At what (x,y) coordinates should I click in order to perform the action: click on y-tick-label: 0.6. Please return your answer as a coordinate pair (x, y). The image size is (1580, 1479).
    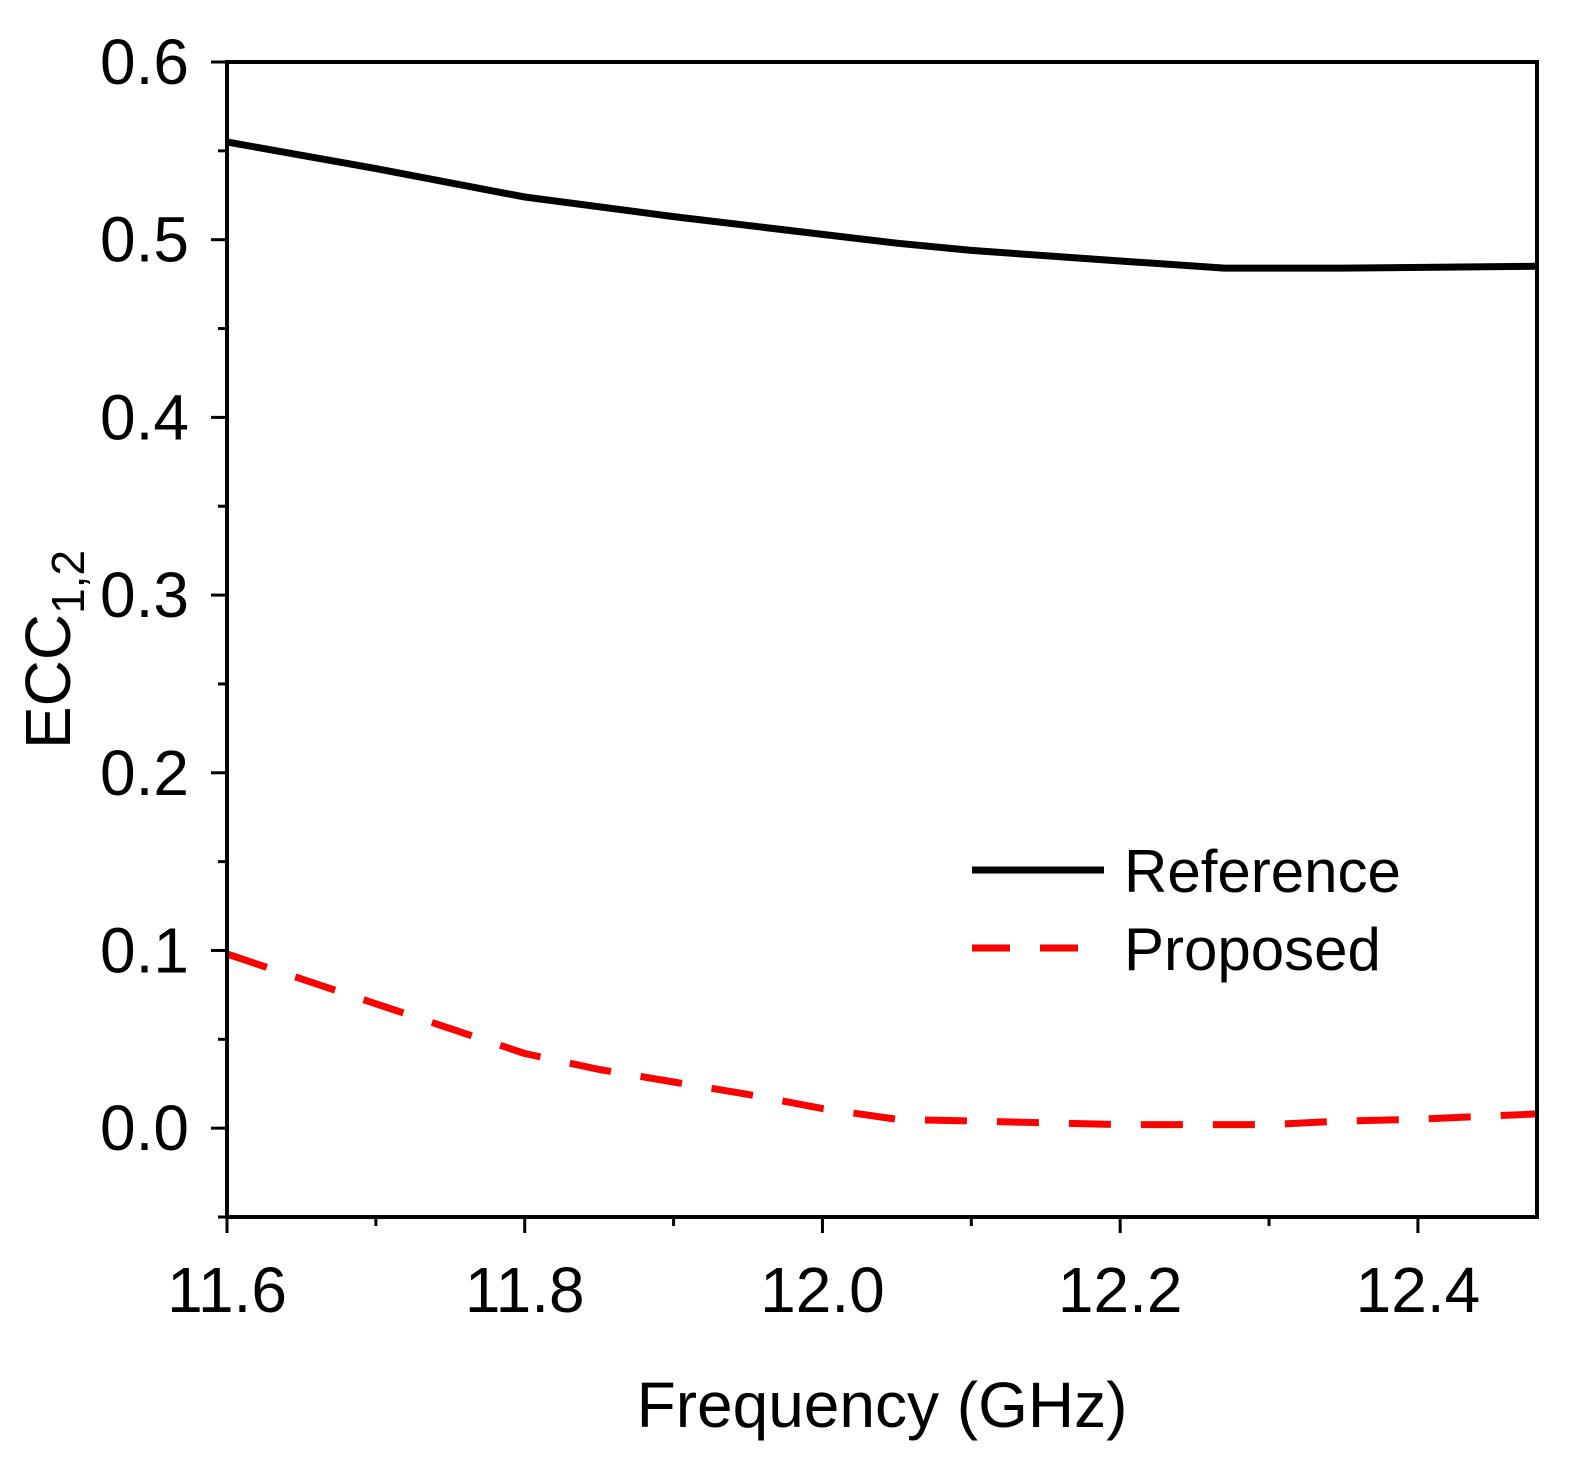
    Looking at the image, I should click on (144, 62).